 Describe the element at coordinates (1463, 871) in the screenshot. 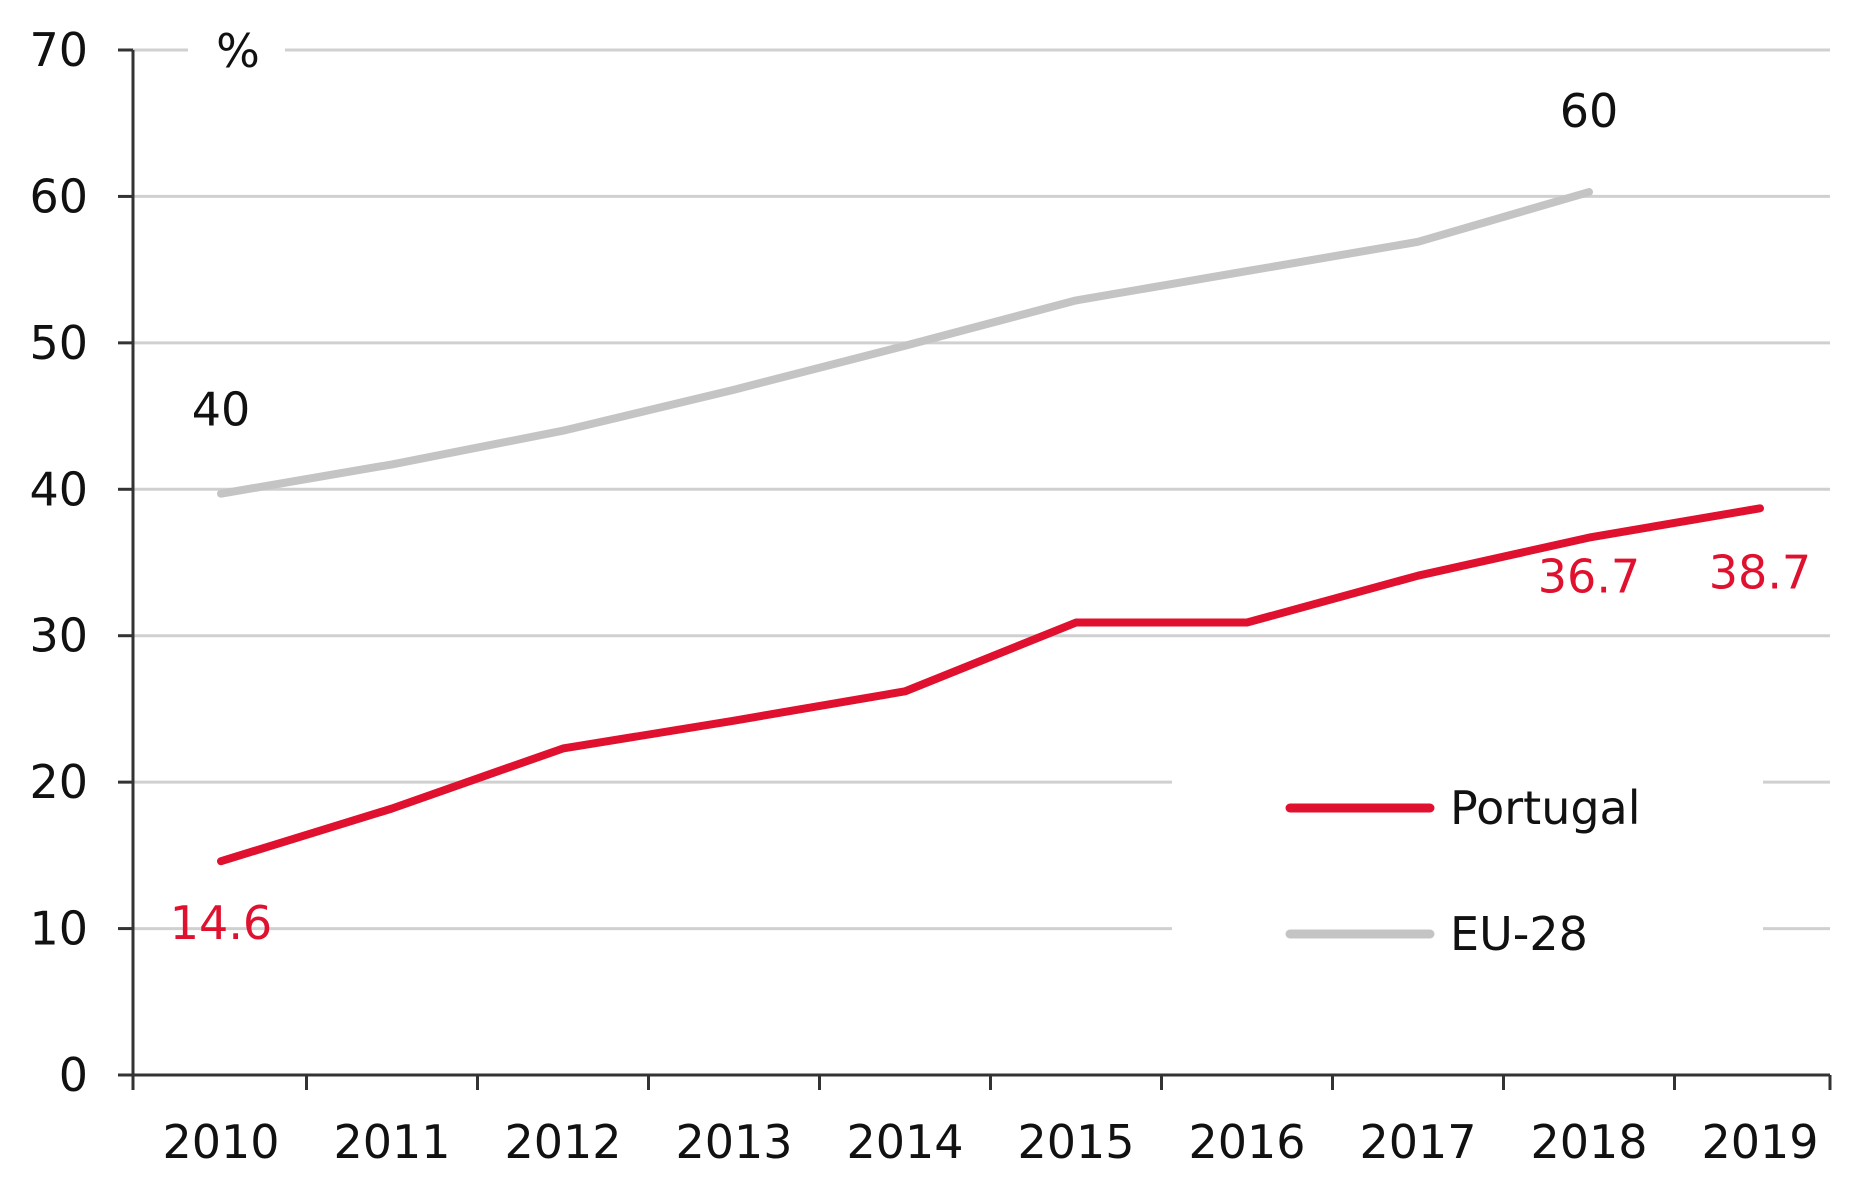

I see `legend: Portugal EU-28` at that location.